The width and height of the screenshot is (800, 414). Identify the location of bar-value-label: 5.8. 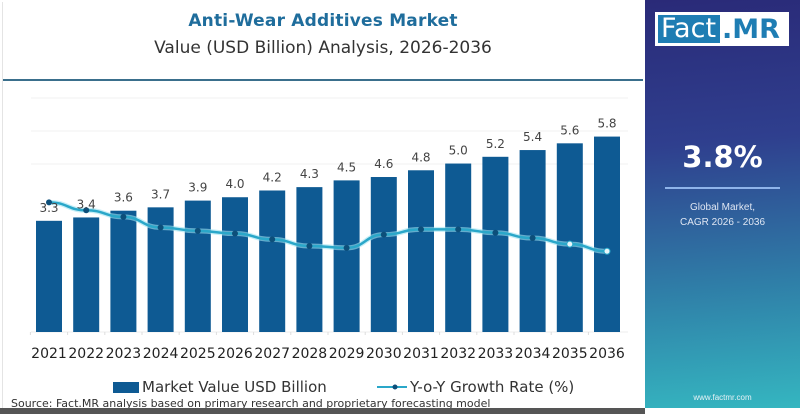
(606, 124).